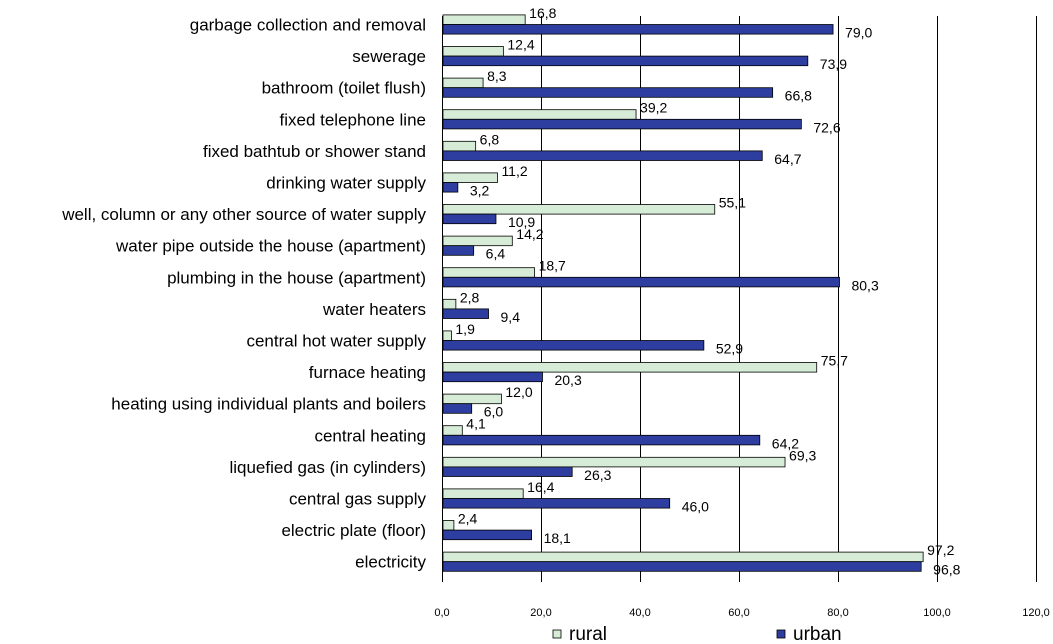 The image size is (1053, 644). I want to click on legend-label-urban: urban, so click(817, 634).